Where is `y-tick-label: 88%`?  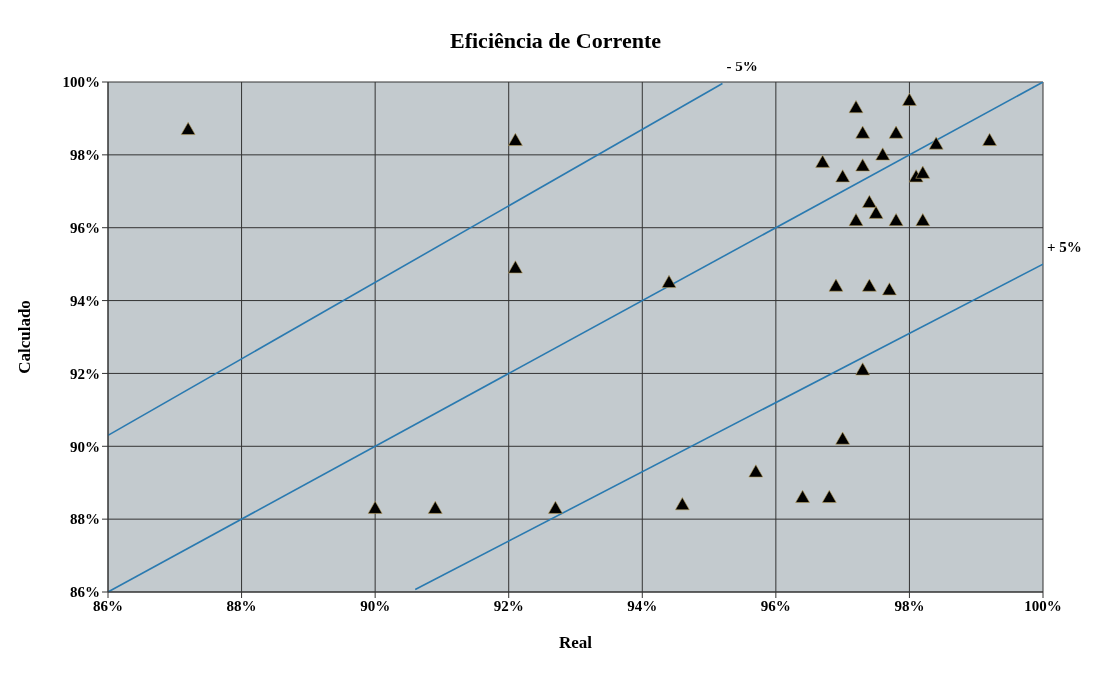
y-tick-label: 88% is located at coordinates (85, 519).